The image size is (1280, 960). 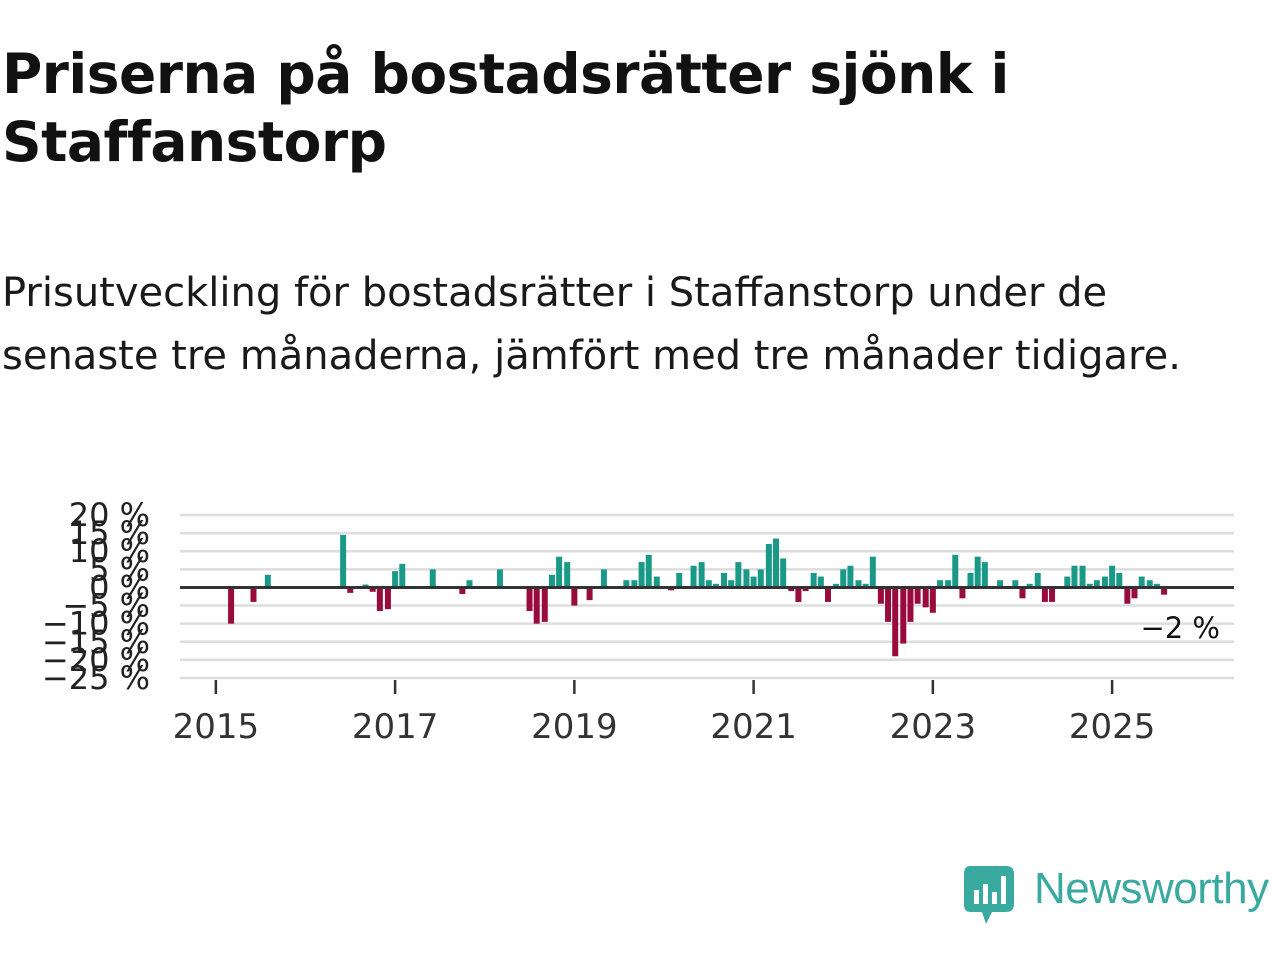 I want to click on newsworthy-logo: Newsworthy, so click(x=1120, y=896).